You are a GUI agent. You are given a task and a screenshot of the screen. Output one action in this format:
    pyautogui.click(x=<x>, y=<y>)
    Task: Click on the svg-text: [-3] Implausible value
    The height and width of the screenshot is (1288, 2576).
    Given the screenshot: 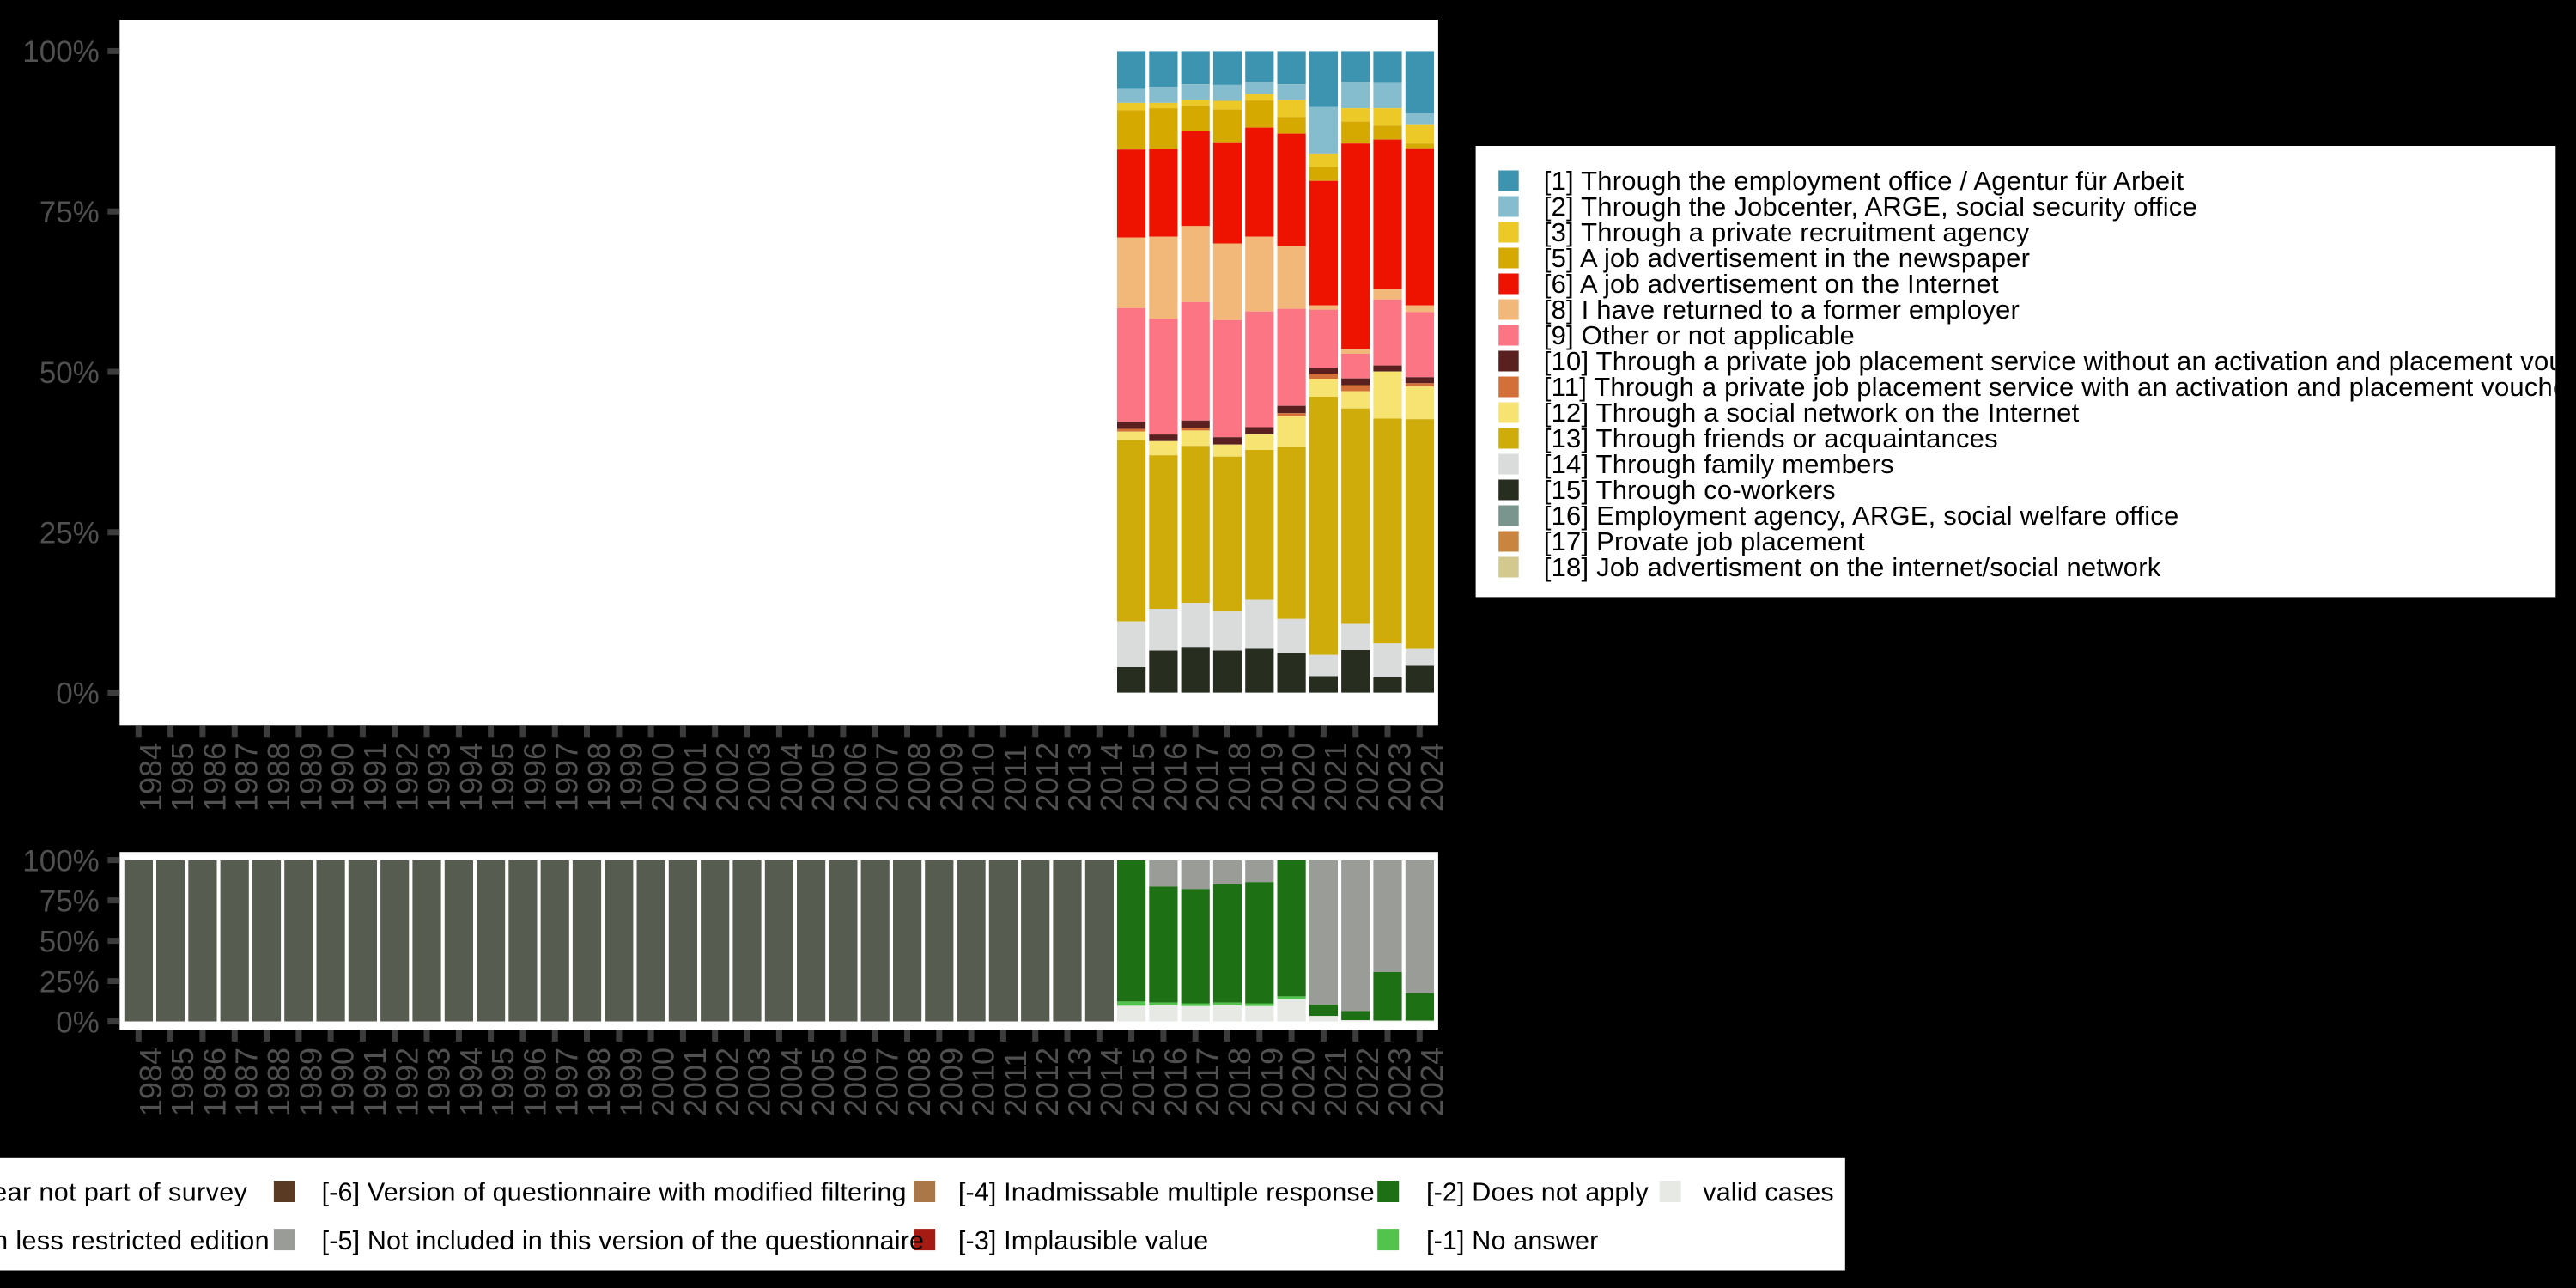 What is the action you would take?
    pyautogui.click(x=1083, y=1240)
    